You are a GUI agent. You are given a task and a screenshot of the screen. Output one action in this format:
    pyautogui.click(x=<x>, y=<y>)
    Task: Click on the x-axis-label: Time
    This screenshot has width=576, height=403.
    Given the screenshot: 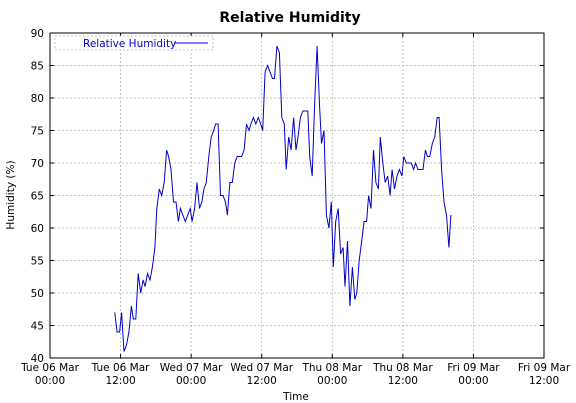 What is the action you would take?
    pyautogui.click(x=295, y=397)
    